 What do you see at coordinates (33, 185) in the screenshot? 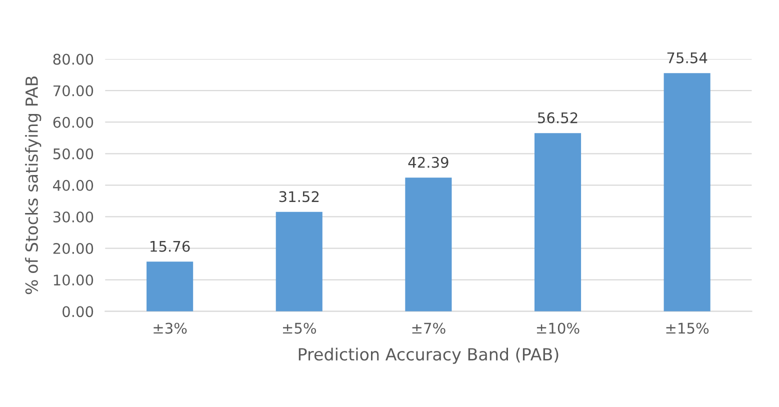
I see `y-axis-title: % of Stocks satisfying PAB` at bounding box center [33, 185].